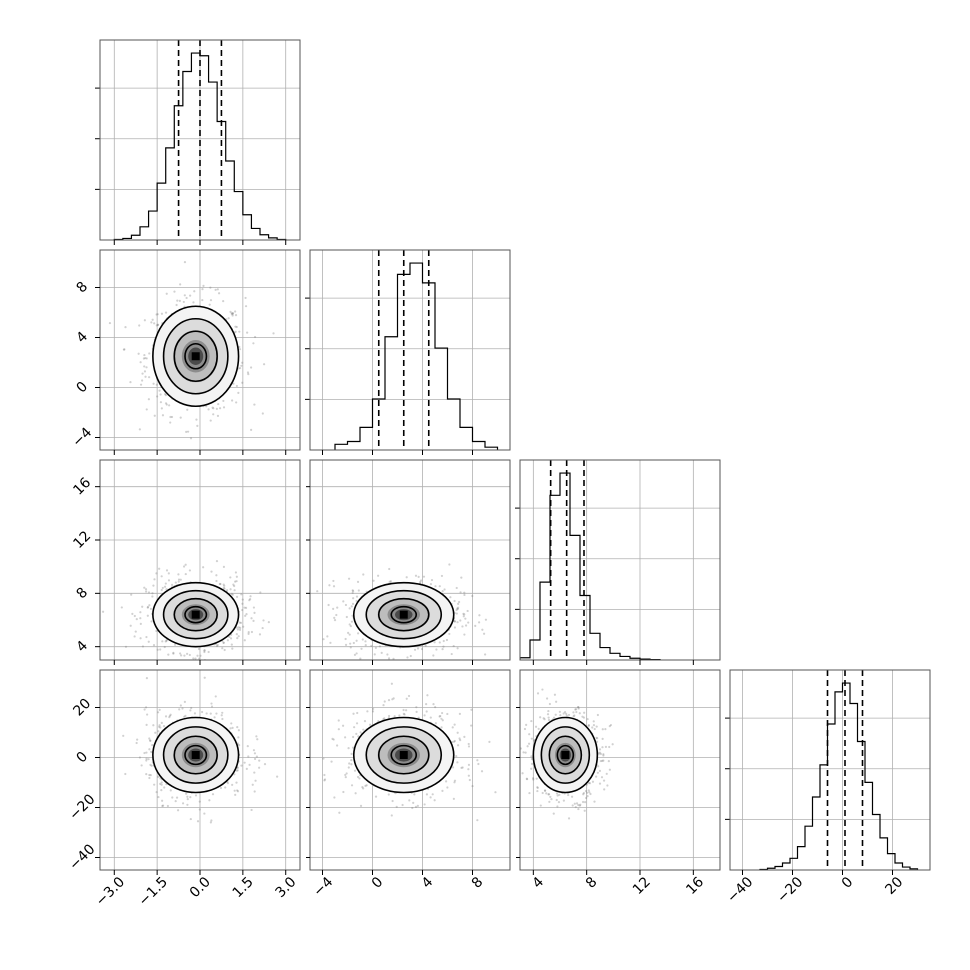 The height and width of the screenshot is (970, 970). I want to click on y-tick-label-2-0: 4, so click(83, 647).